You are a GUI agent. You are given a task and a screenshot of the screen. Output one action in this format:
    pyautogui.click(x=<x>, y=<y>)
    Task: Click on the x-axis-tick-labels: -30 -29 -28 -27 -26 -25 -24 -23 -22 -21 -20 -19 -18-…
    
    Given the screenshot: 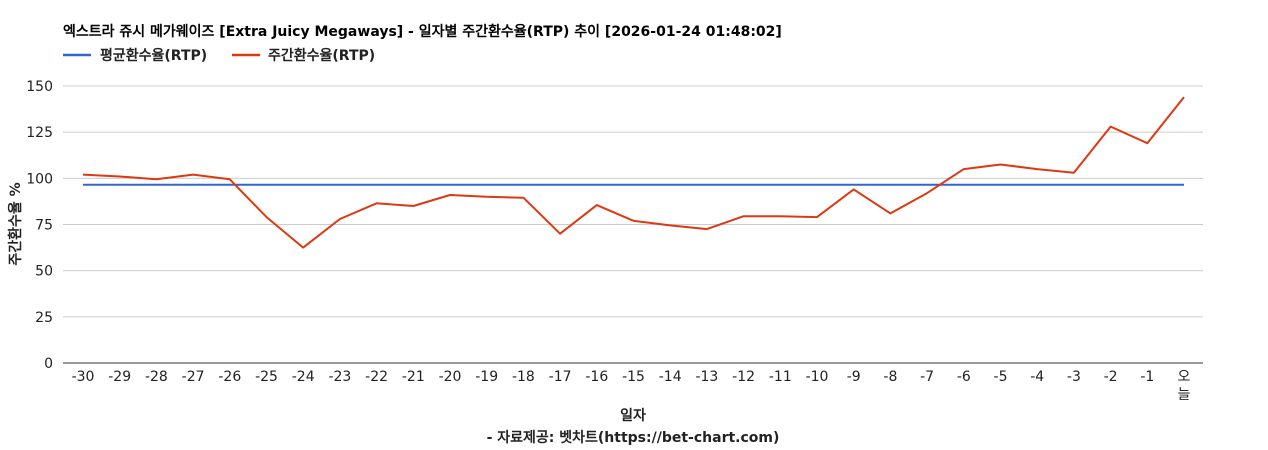 What is the action you would take?
    pyautogui.click(x=631, y=386)
    